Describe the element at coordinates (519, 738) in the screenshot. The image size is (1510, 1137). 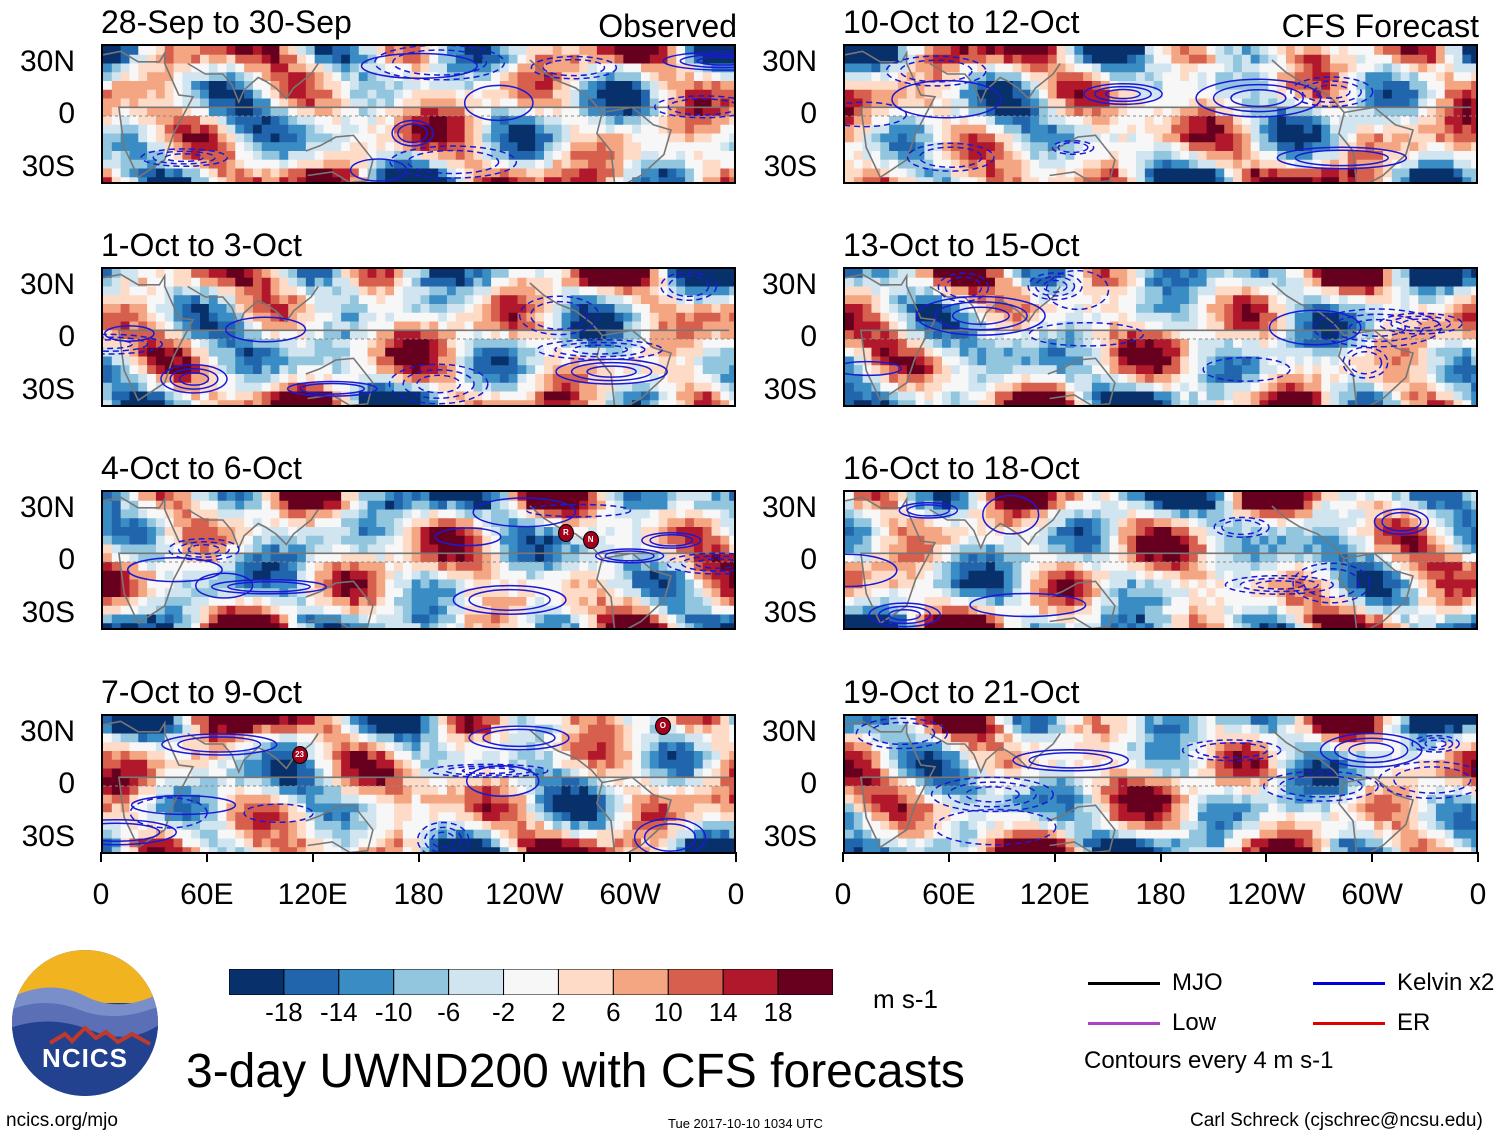
I see `kelvin-contour` at that location.